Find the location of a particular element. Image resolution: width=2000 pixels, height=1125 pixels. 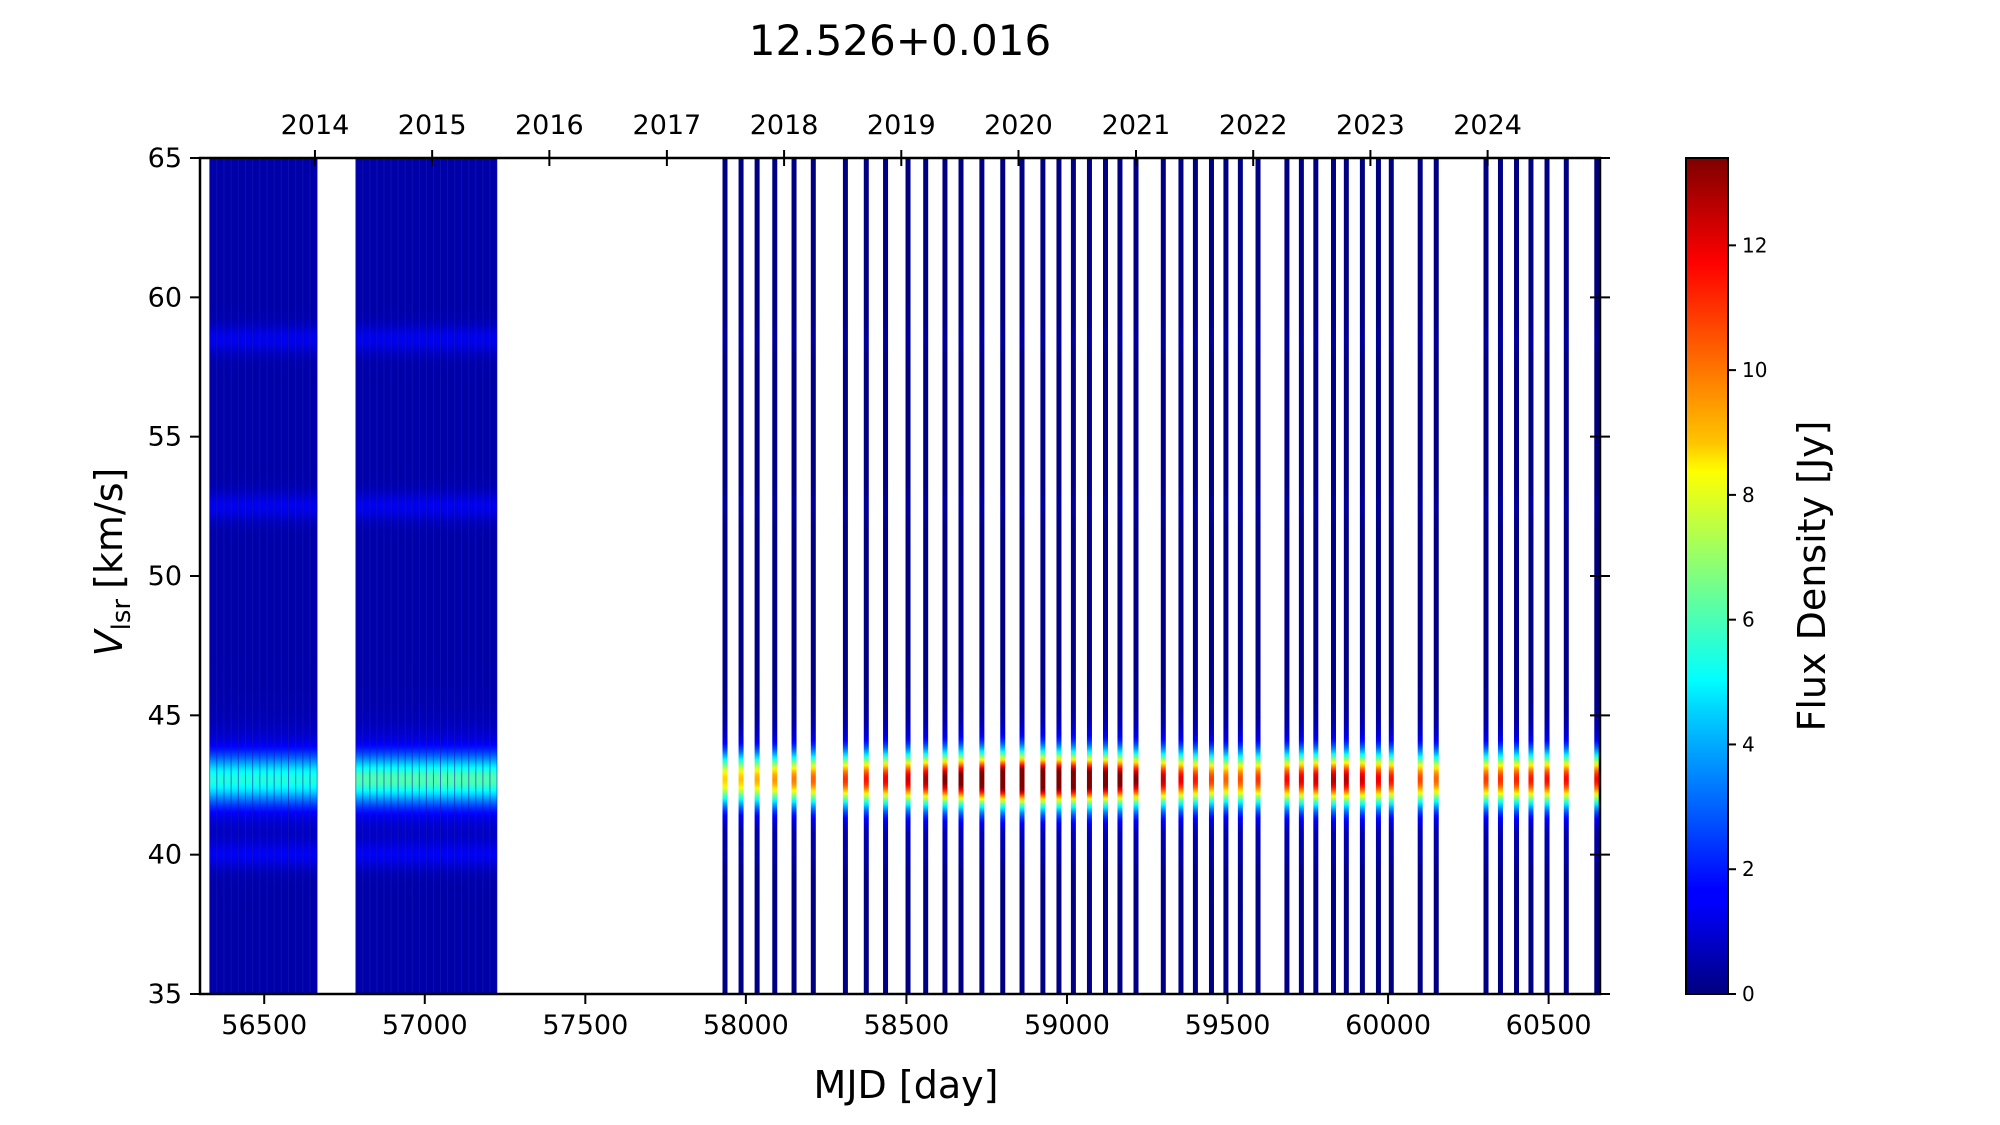

year-tick-label: 2020 is located at coordinates (1018, 125).